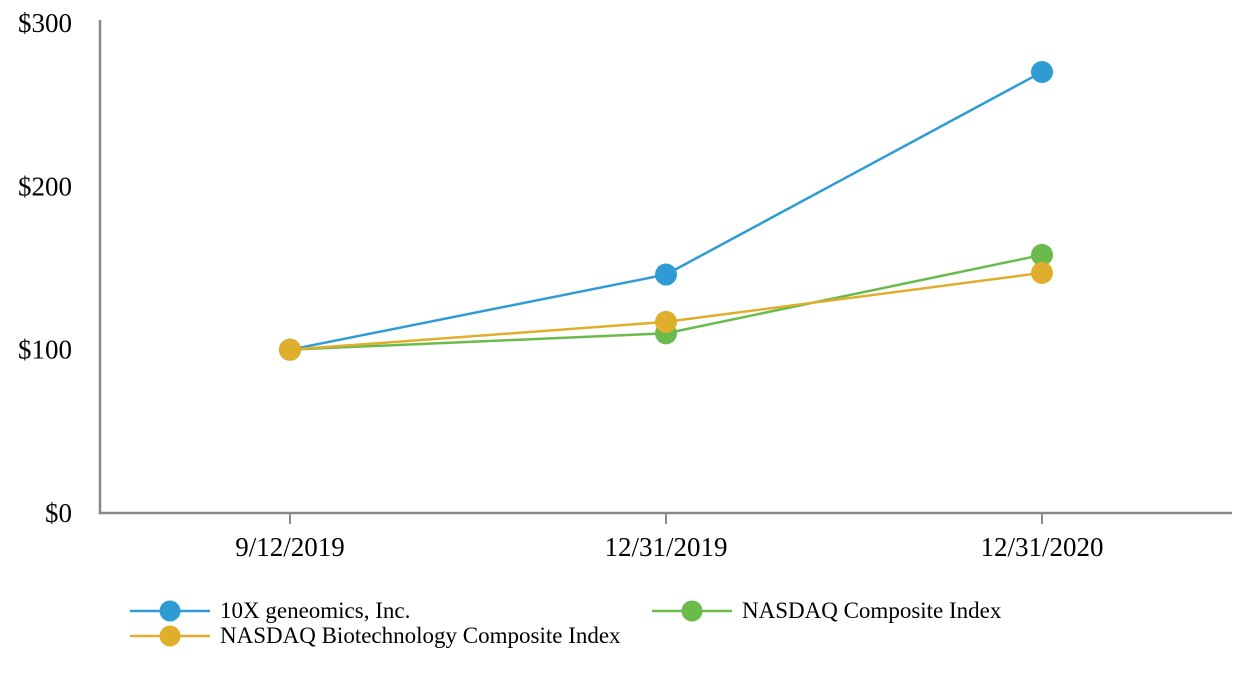  I want to click on x-tick-label: 12/31/2020, so click(1041, 547).